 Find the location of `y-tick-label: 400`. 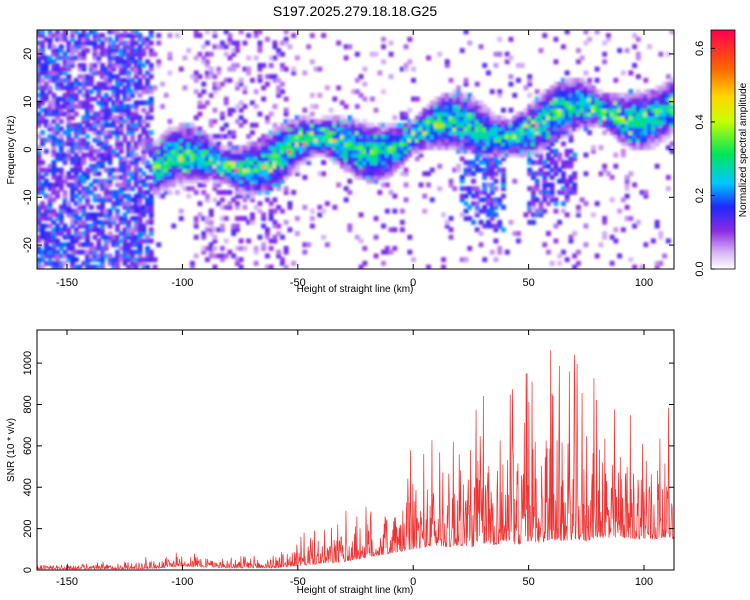

y-tick-label: 400 is located at coordinates (28, 487).